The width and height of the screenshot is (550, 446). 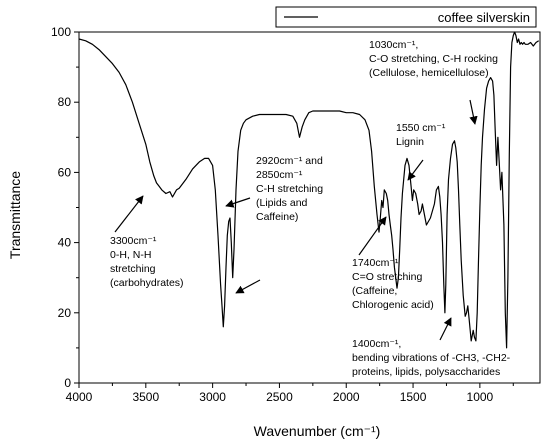 What do you see at coordinates (130, 255) in the screenshot?
I see `annotation-text: 0-H, N-H` at bounding box center [130, 255].